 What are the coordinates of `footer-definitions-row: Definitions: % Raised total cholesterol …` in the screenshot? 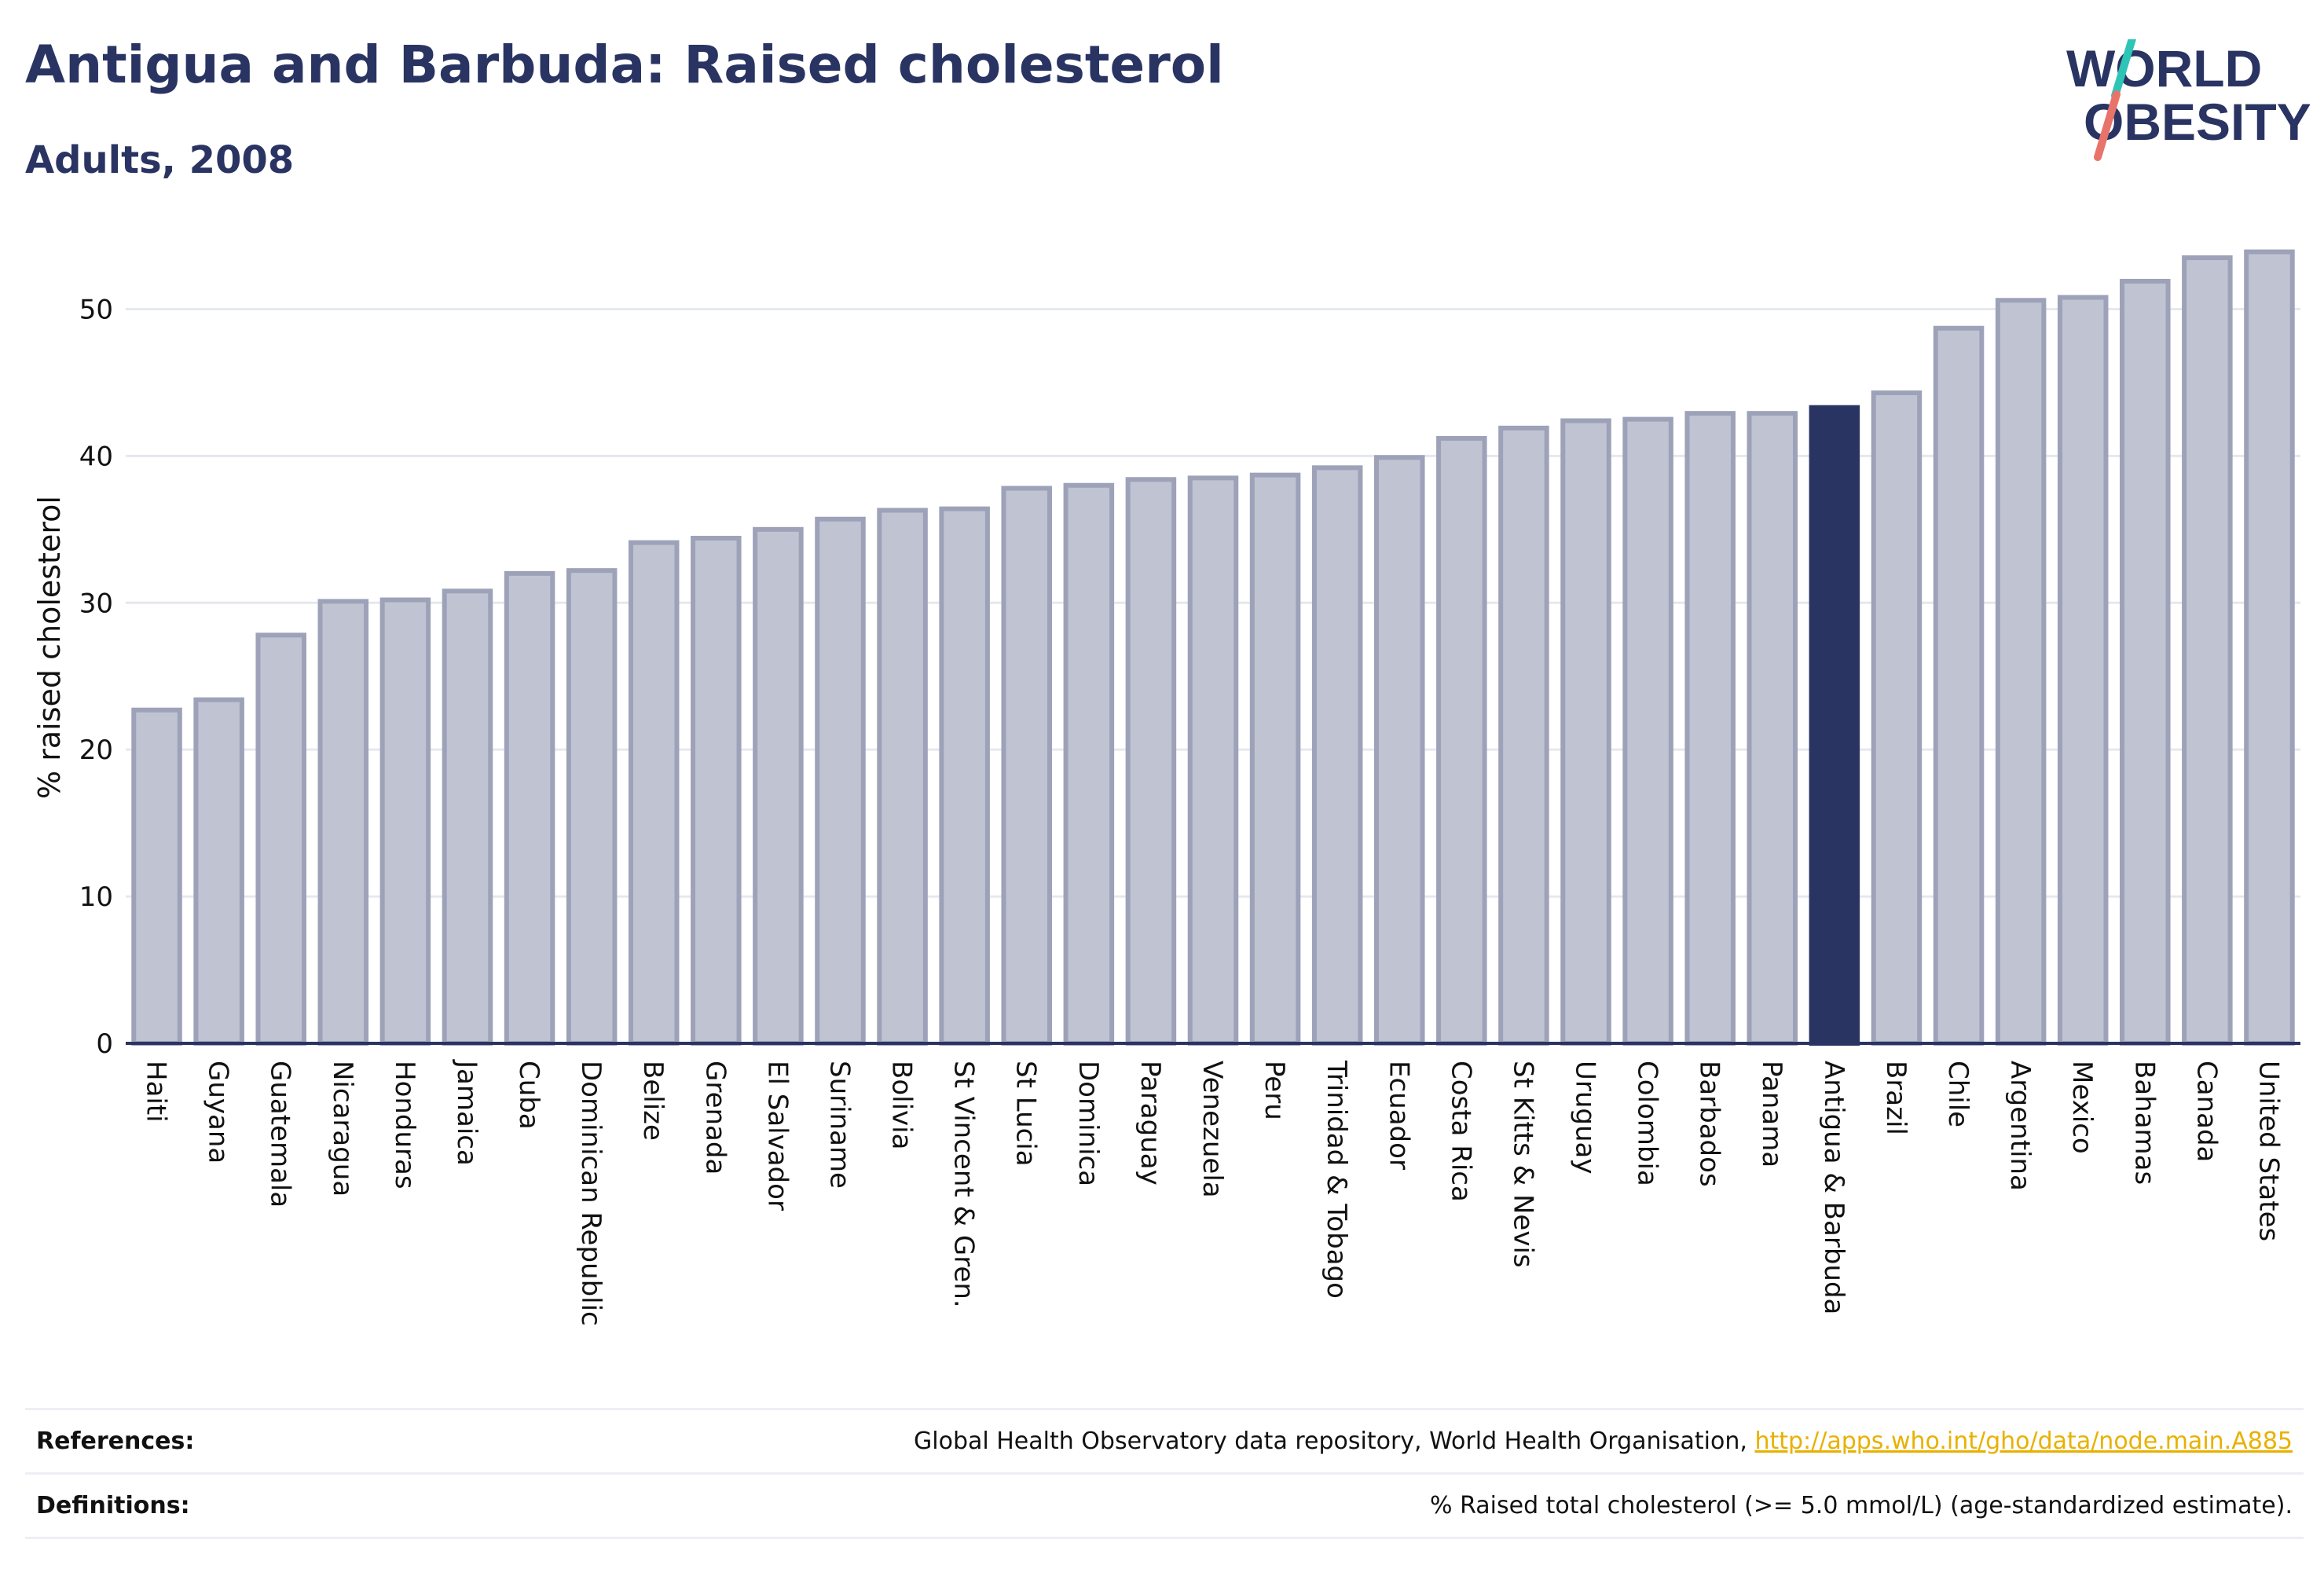 It's located at (1164, 1505).